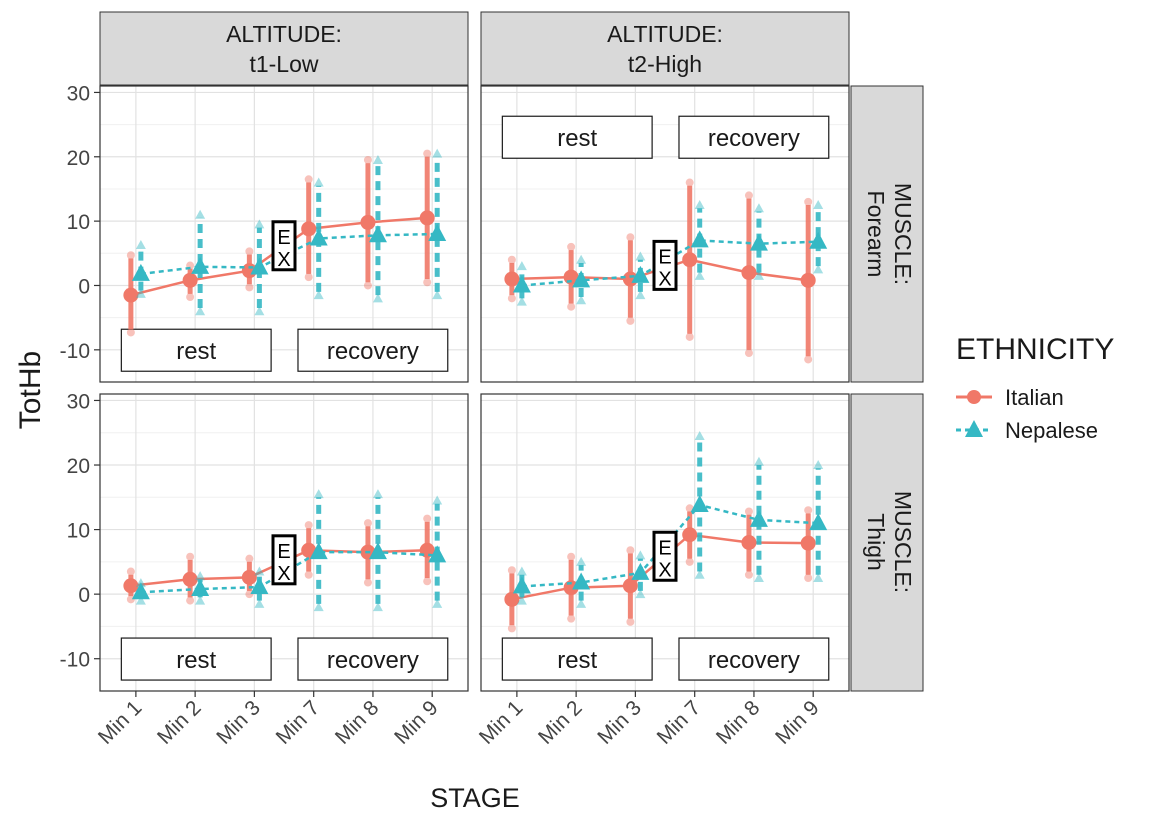  Describe the element at coordinates (200, 587) in the screenshot. I see `mean-point-nepalese-min2` at that location.